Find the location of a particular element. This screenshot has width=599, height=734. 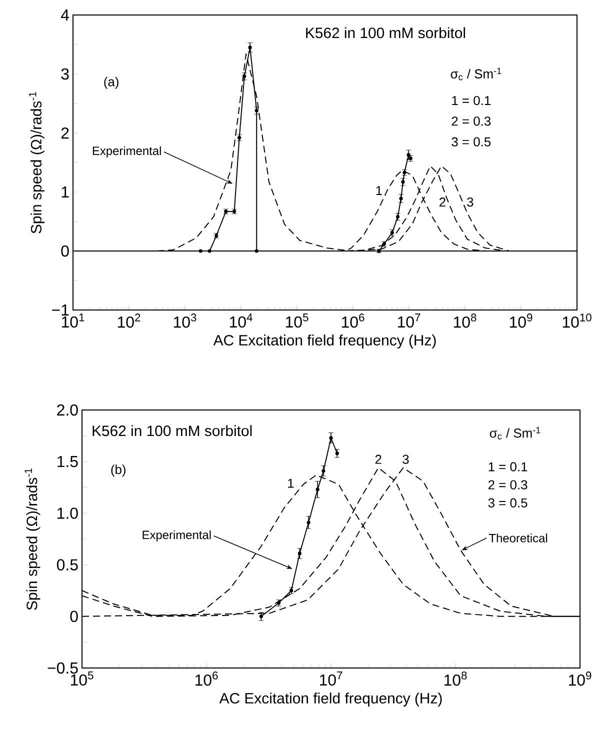

y-tick-label: 1.0 is located at coordinates (68, 513).